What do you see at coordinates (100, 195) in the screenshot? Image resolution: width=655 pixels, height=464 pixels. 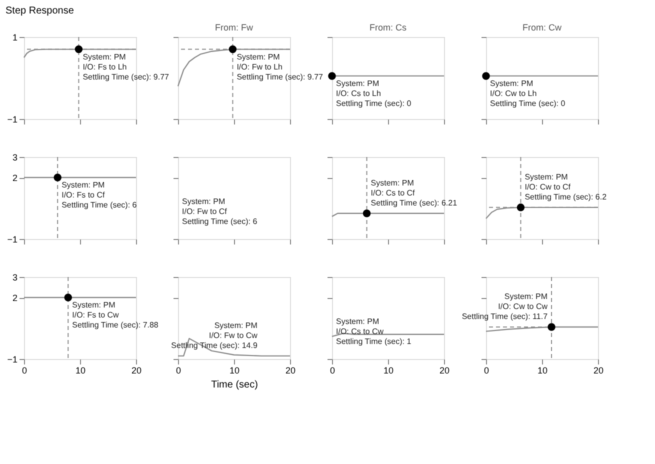 I see `annotation: System: PM I/O: Fs to Cf Settling Time (sec): 6` at bounding box center [100, 195].